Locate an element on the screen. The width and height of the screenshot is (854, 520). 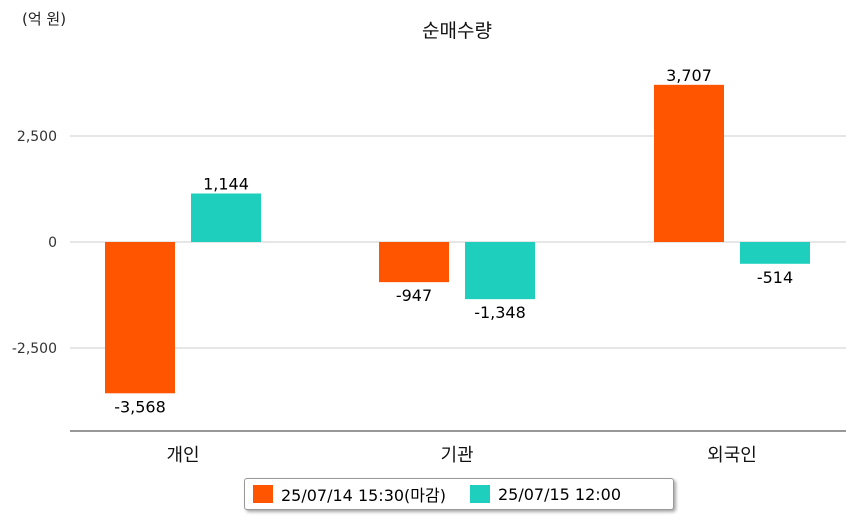
data-label: 3,707 is located at coordinates (689, 75).